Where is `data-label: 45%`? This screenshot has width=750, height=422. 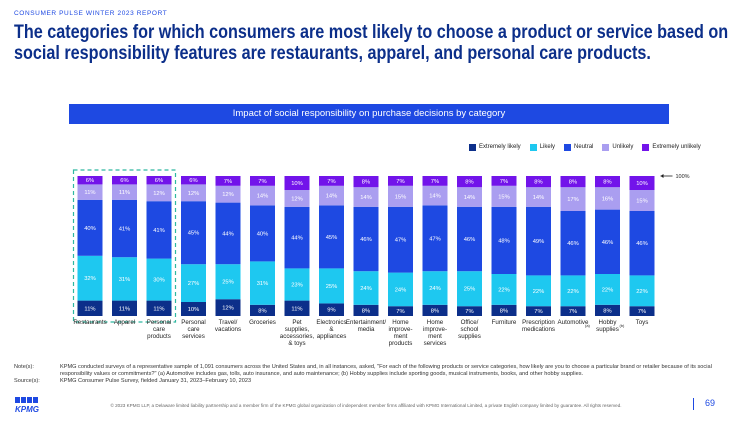 data-label: 45% is located at coordinates (332, 238).